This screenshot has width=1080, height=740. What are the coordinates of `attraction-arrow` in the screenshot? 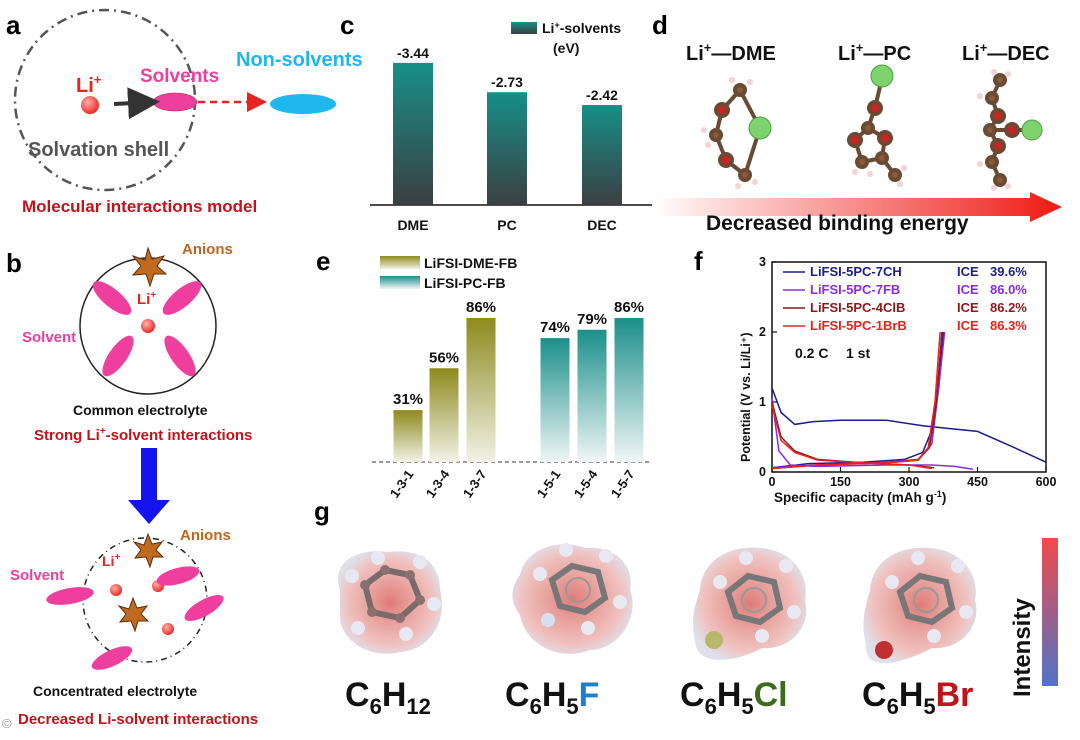 It's located at (136, 103).